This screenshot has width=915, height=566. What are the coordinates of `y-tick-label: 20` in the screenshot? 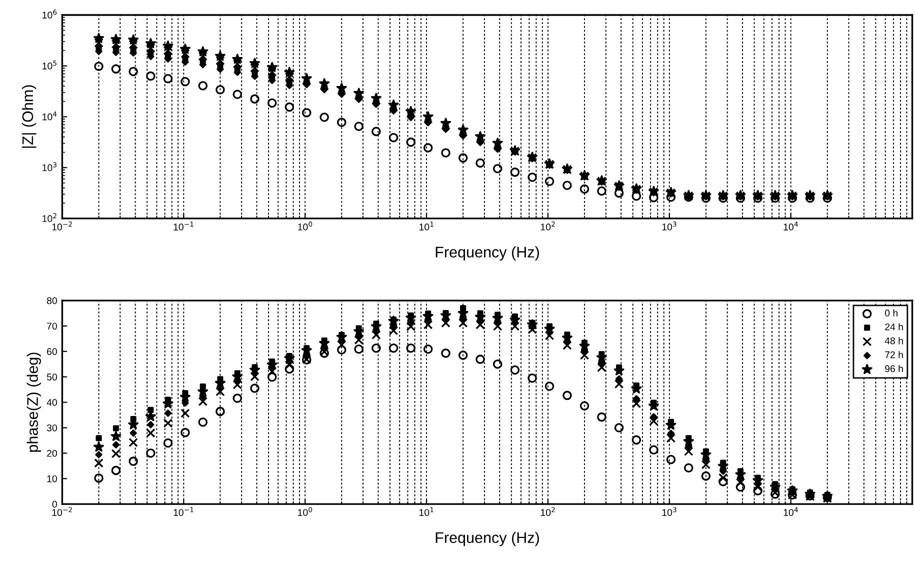 It's located at (52, 453).